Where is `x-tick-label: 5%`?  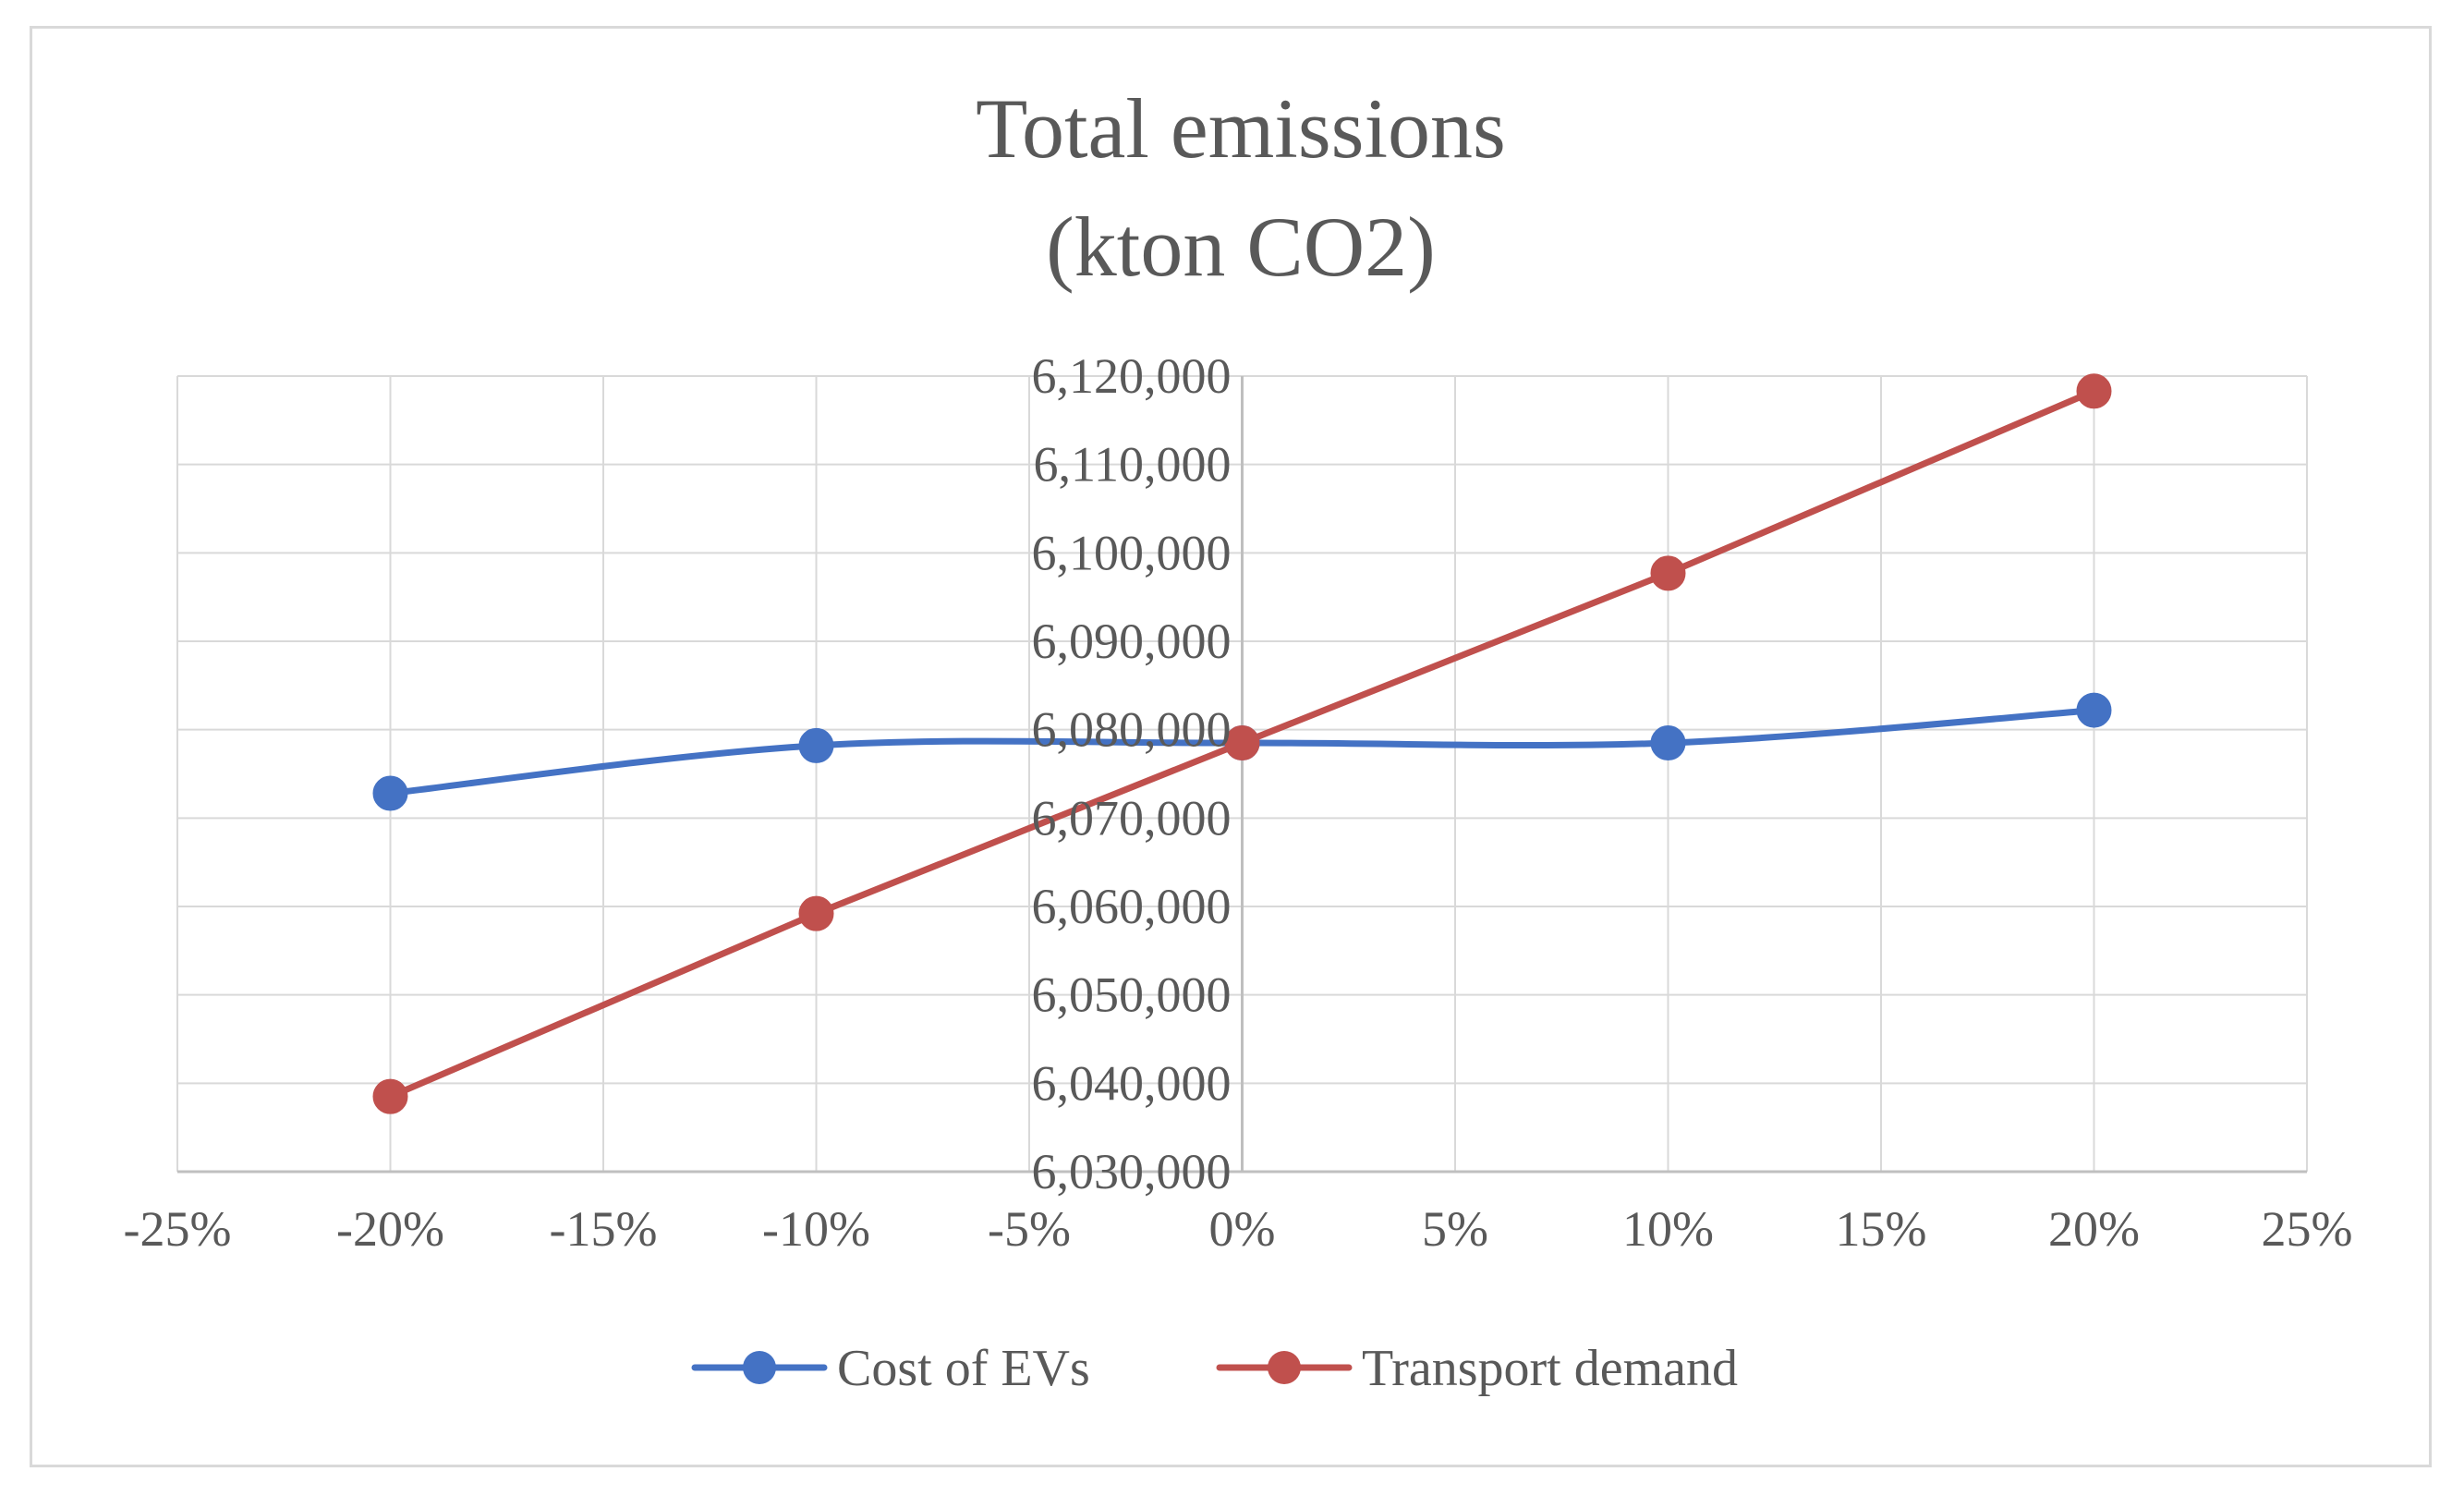
x-tick-label: 5% is located at coordinates (1455, 1229).